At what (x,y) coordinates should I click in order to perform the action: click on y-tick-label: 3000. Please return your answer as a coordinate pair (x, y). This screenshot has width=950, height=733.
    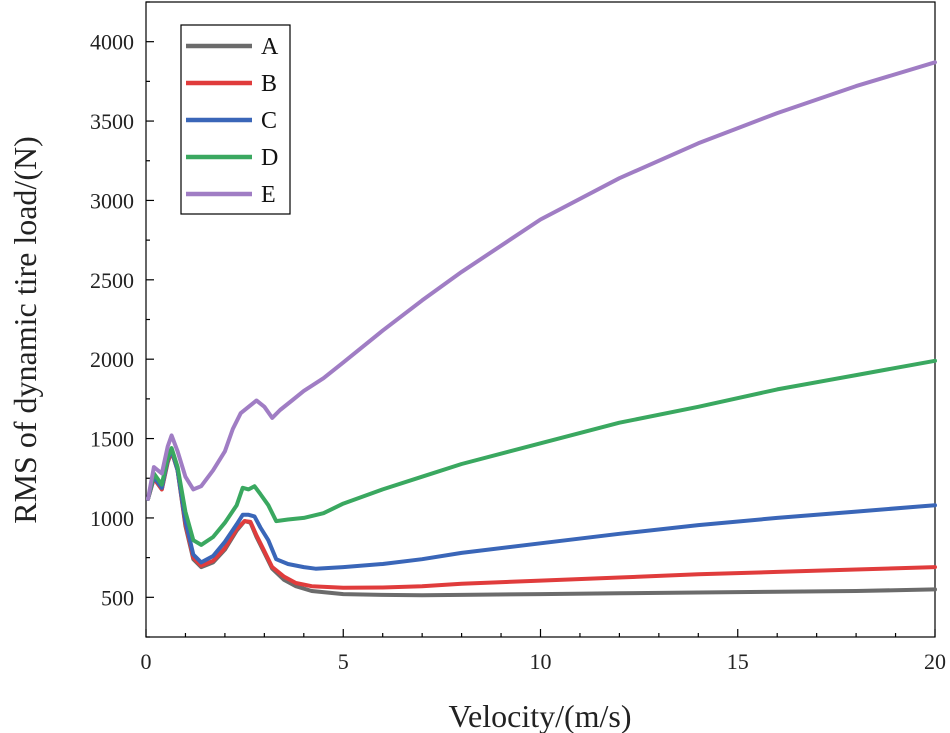
    Looking at the image, I should click on (112, 200).